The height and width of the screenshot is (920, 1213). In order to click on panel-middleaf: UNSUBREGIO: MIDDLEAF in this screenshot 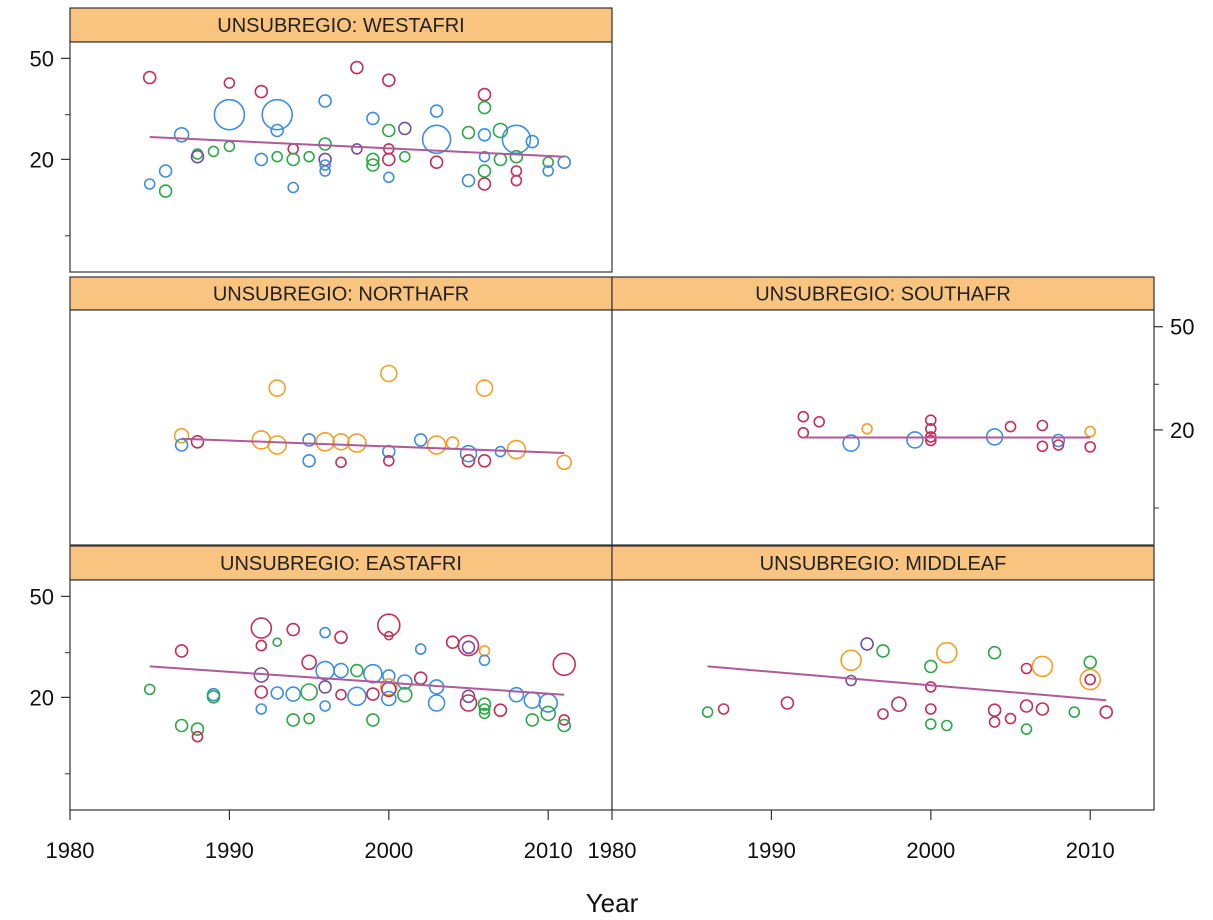, I will do `click(883, 678)`.